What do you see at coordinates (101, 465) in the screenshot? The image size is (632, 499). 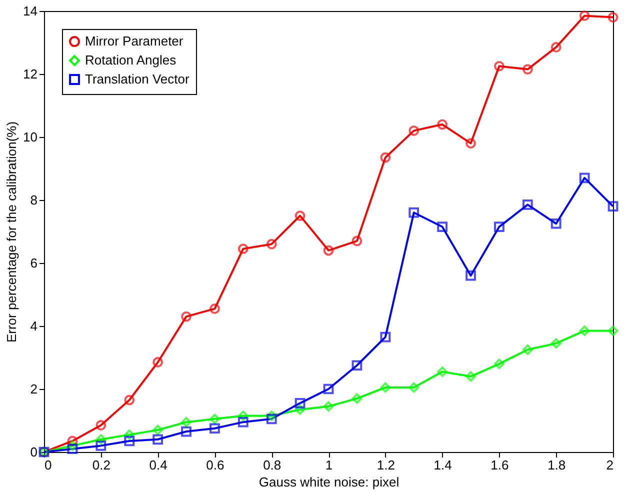 I see `x-tick-label: 0.2` at bounding box center [101, 465].